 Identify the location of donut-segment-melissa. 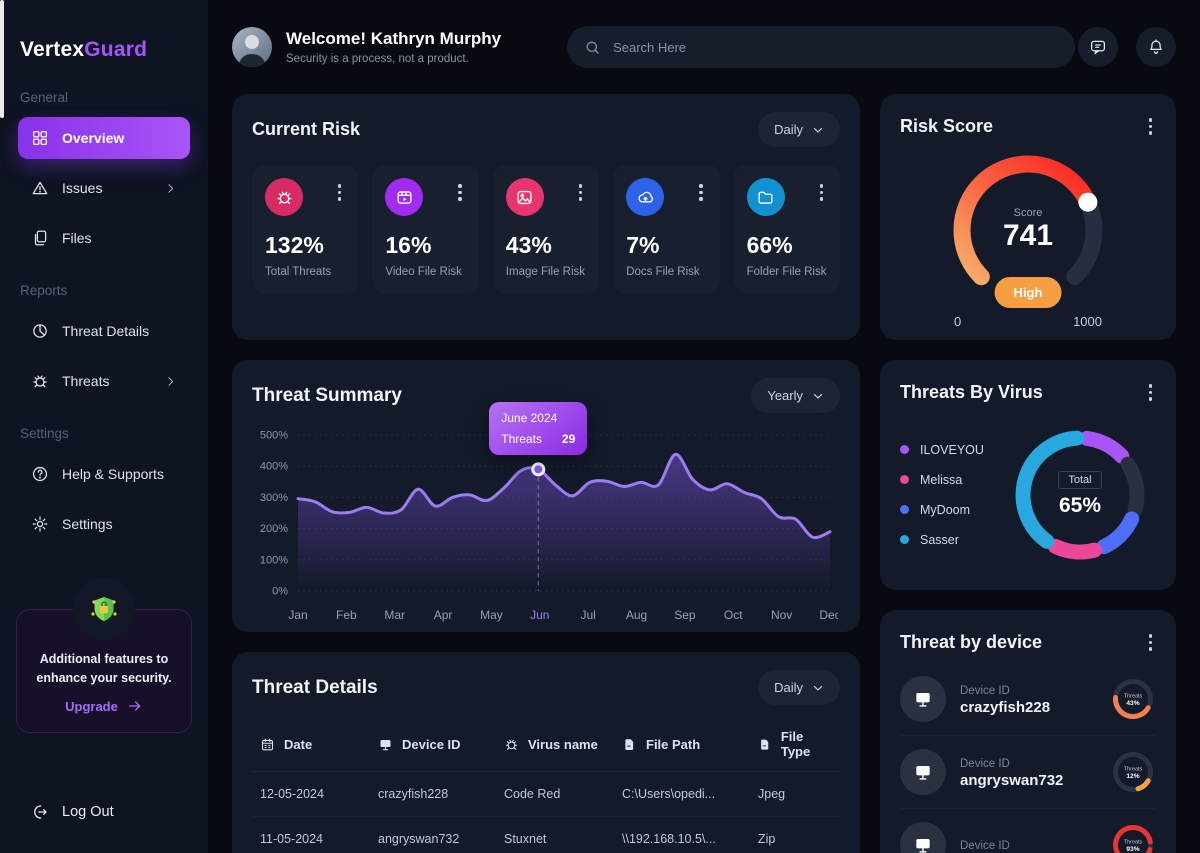
(1074, 548).